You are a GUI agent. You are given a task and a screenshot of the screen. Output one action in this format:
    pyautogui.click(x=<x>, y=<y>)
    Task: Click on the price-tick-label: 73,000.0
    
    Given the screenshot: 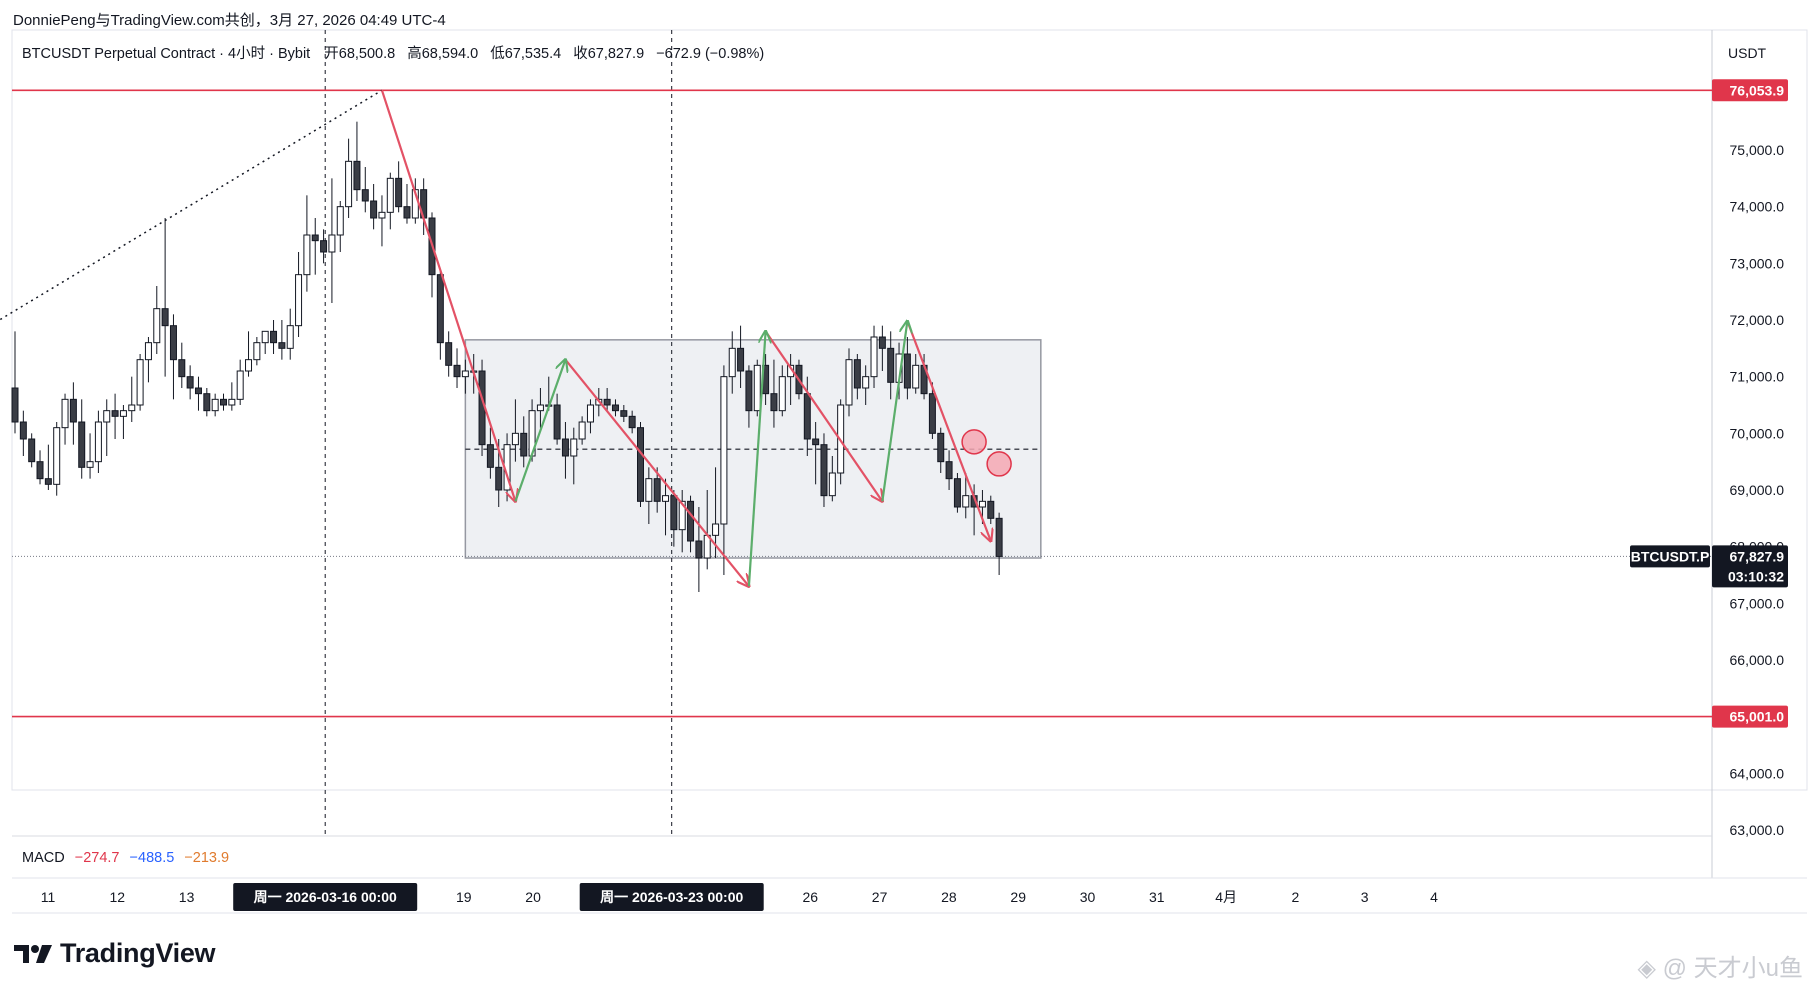 What is the action you would take?
    pyautogui.click(x=1757, y=263)
    